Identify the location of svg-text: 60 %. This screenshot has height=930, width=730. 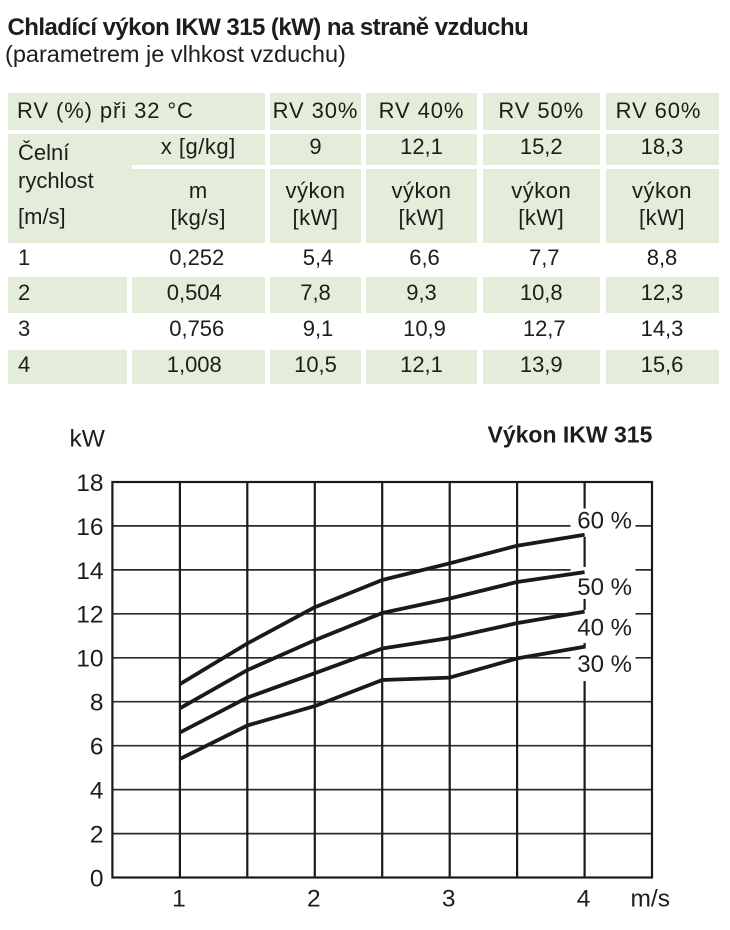
(604, 520).